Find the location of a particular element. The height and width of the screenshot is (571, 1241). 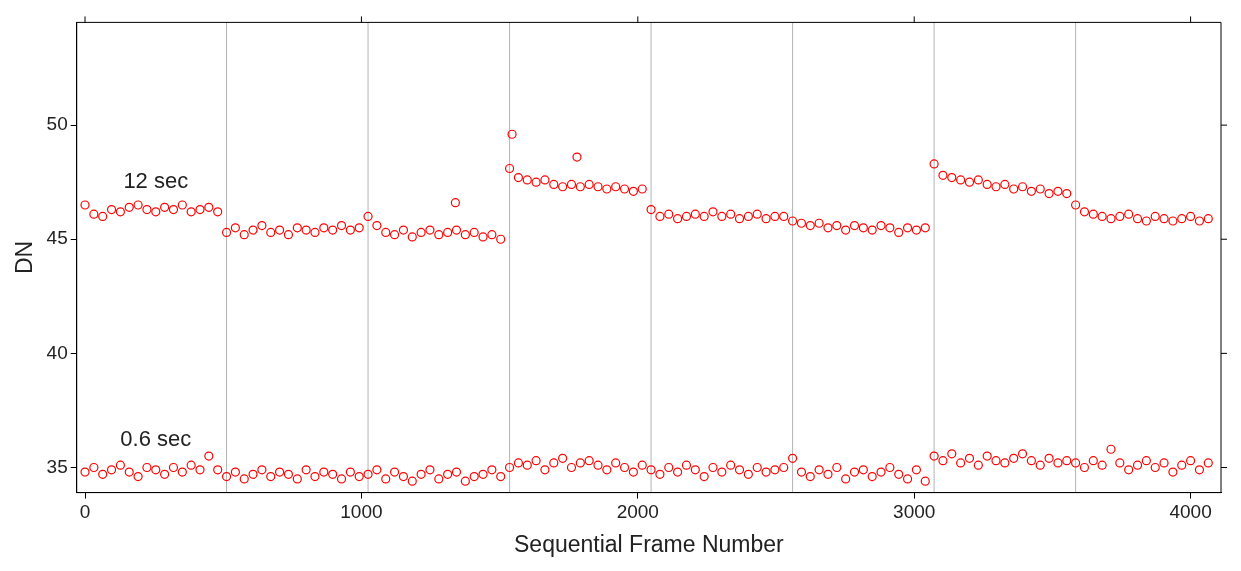

x-tick-label: 1000 is located at coordinates (361, 512).